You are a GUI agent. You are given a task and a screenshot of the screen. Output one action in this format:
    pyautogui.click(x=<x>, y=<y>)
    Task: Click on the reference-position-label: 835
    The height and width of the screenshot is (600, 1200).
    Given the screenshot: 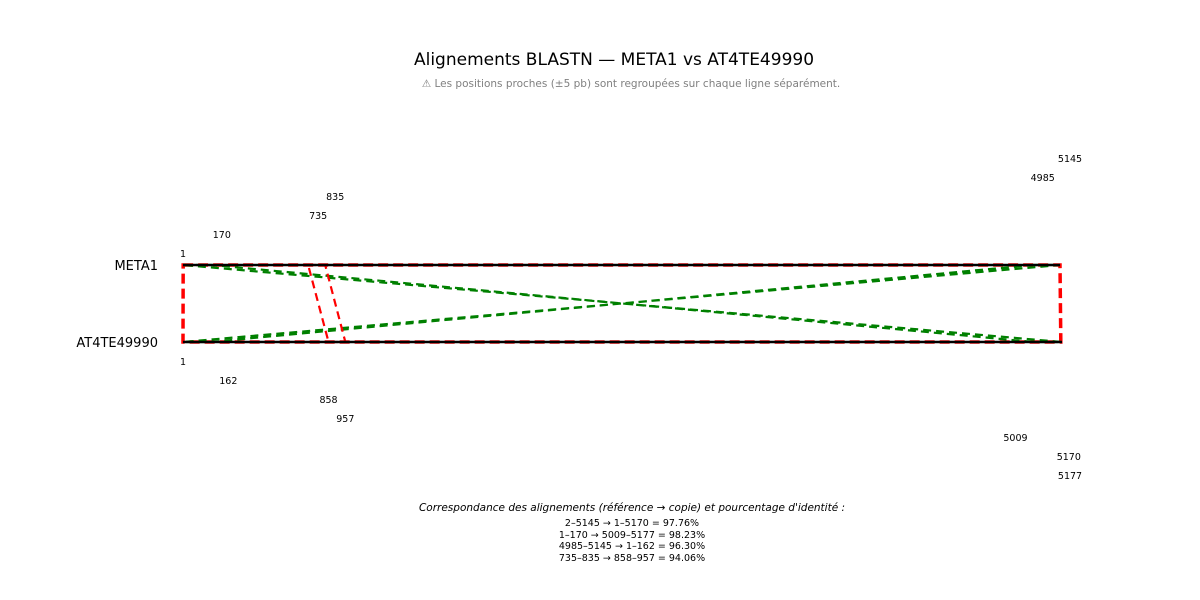 What is the action you would take?
    pyautogui.click(x=335, y=197)
    